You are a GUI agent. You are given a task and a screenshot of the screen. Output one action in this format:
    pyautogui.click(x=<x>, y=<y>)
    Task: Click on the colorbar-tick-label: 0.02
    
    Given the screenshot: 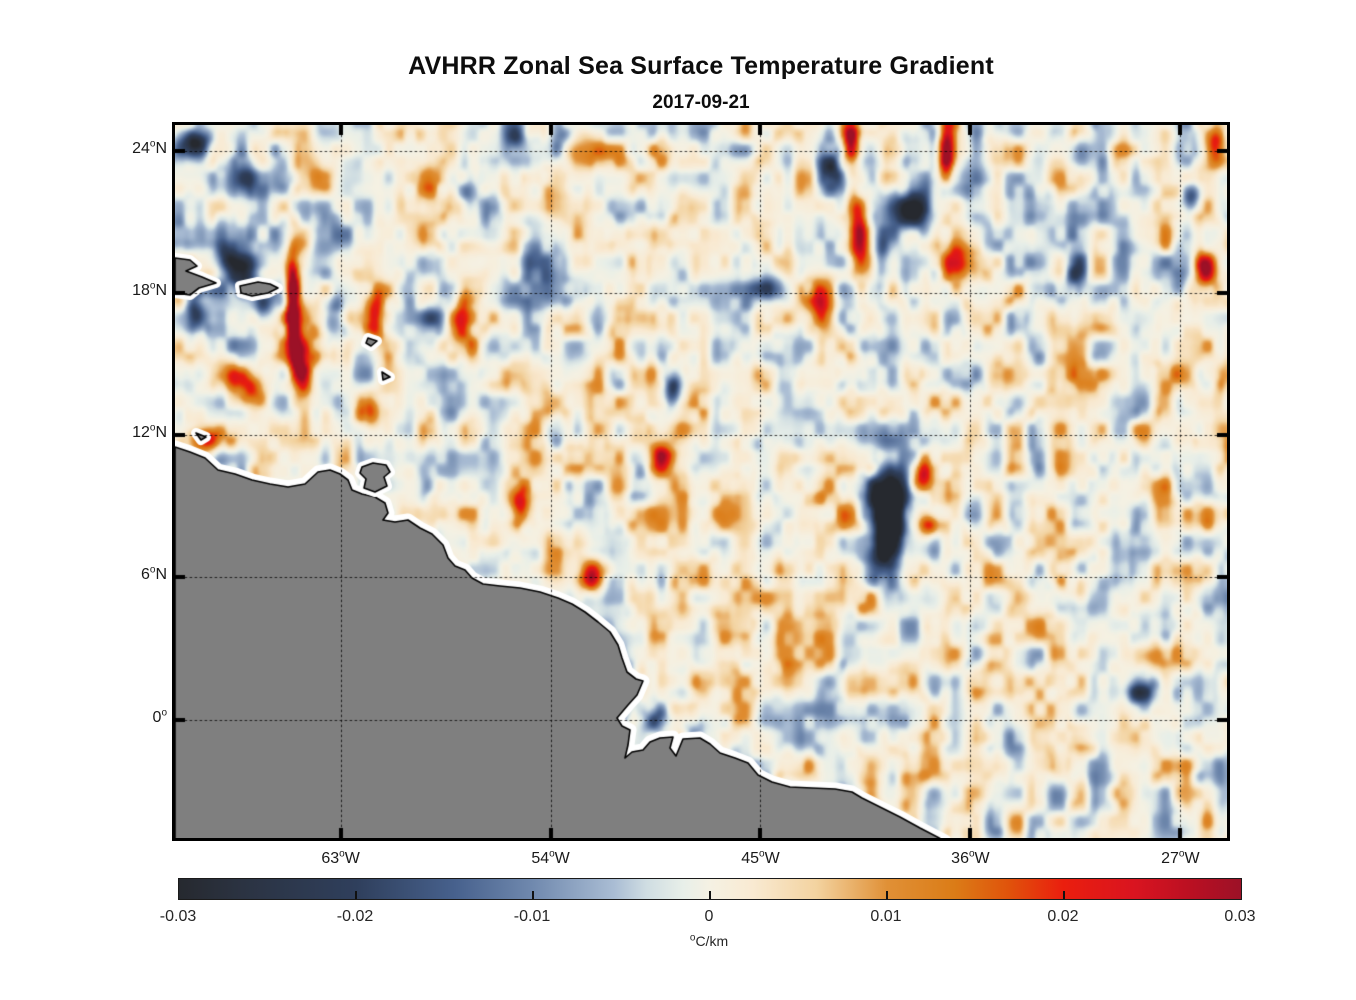 What is the action you would take?
    pyautogui.click(x=1063, y=916)
    